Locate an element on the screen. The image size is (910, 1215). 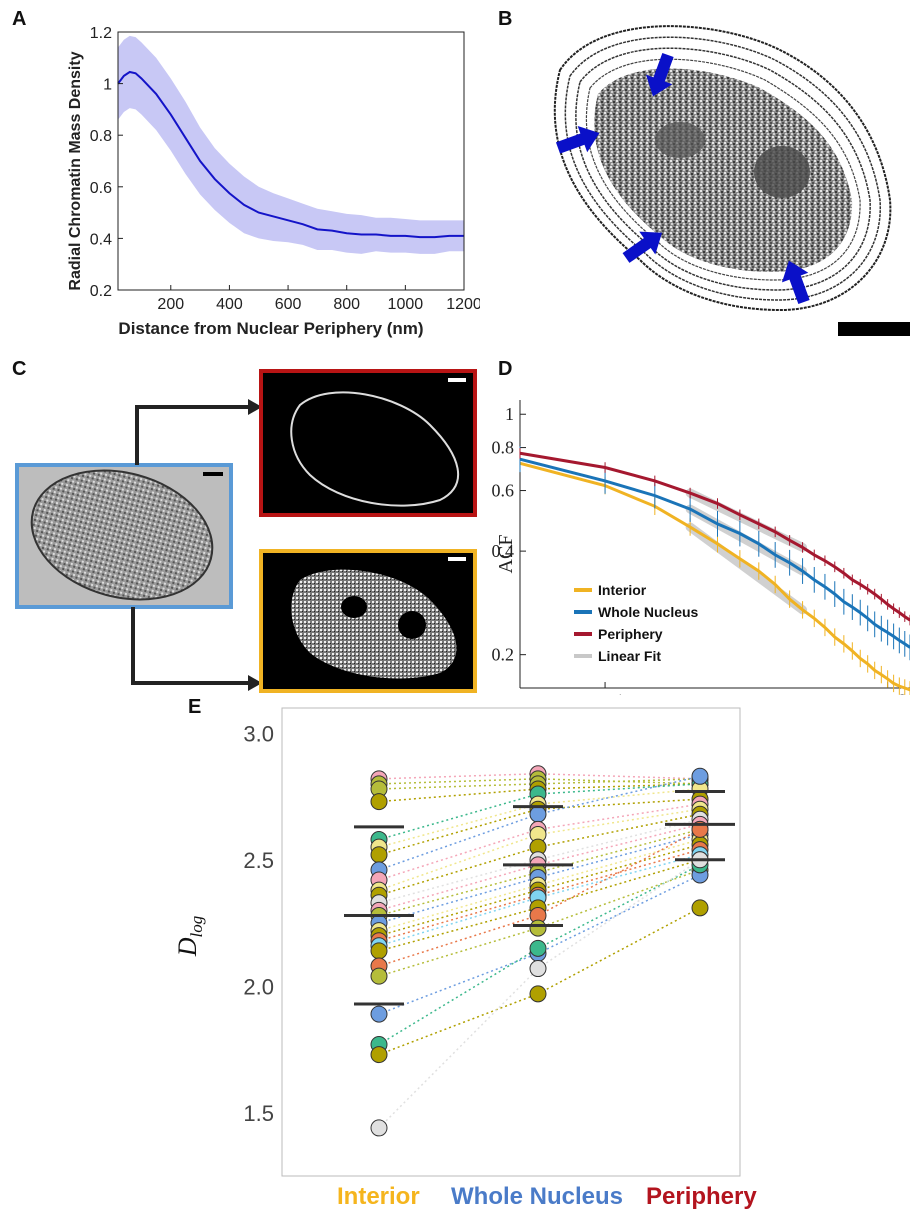
em-nucleus-image is located at coordinates (731, 180).